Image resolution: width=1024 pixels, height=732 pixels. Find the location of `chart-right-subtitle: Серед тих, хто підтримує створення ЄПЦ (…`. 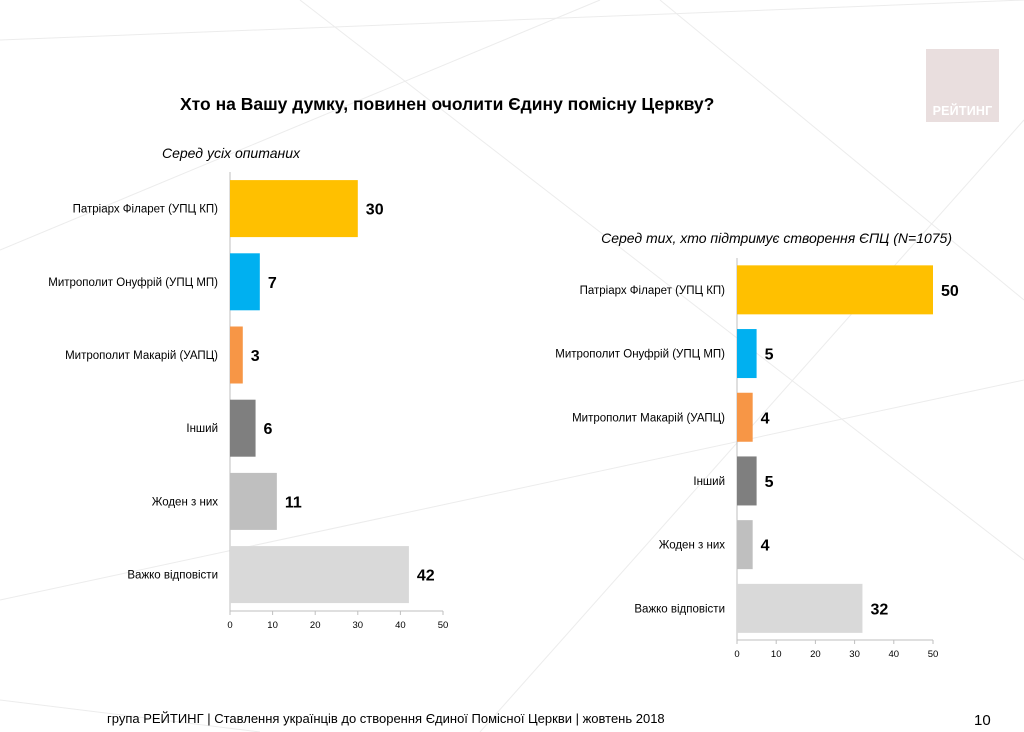

chart-right-subtitle: Серед тих, хто підтримує створення ЄПЦ (… is located at coordinates (776, 238).